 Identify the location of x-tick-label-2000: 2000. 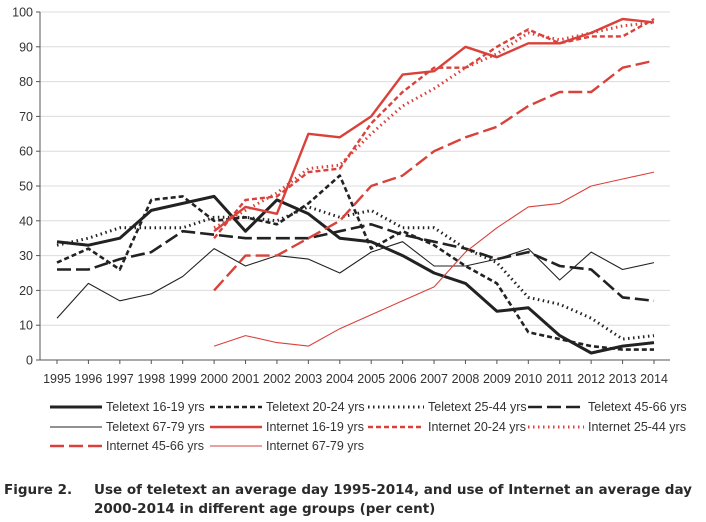
(214, 379).